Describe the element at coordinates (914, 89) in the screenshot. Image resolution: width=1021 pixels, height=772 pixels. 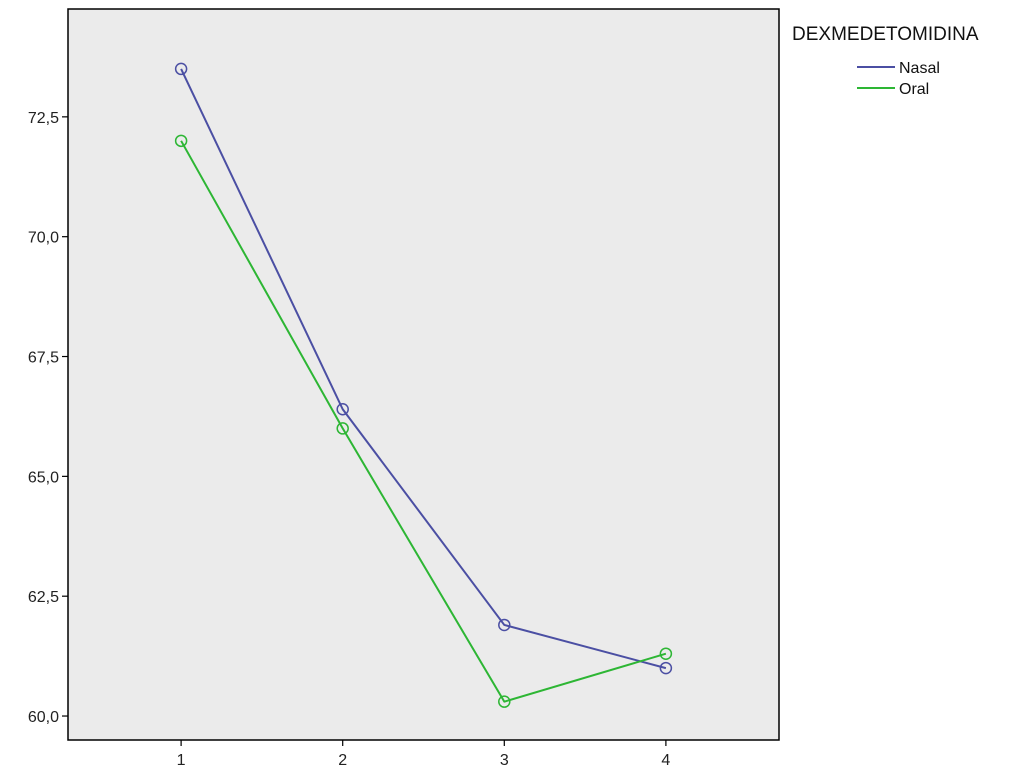
I see `legend-label-oral: Oral` at that location.